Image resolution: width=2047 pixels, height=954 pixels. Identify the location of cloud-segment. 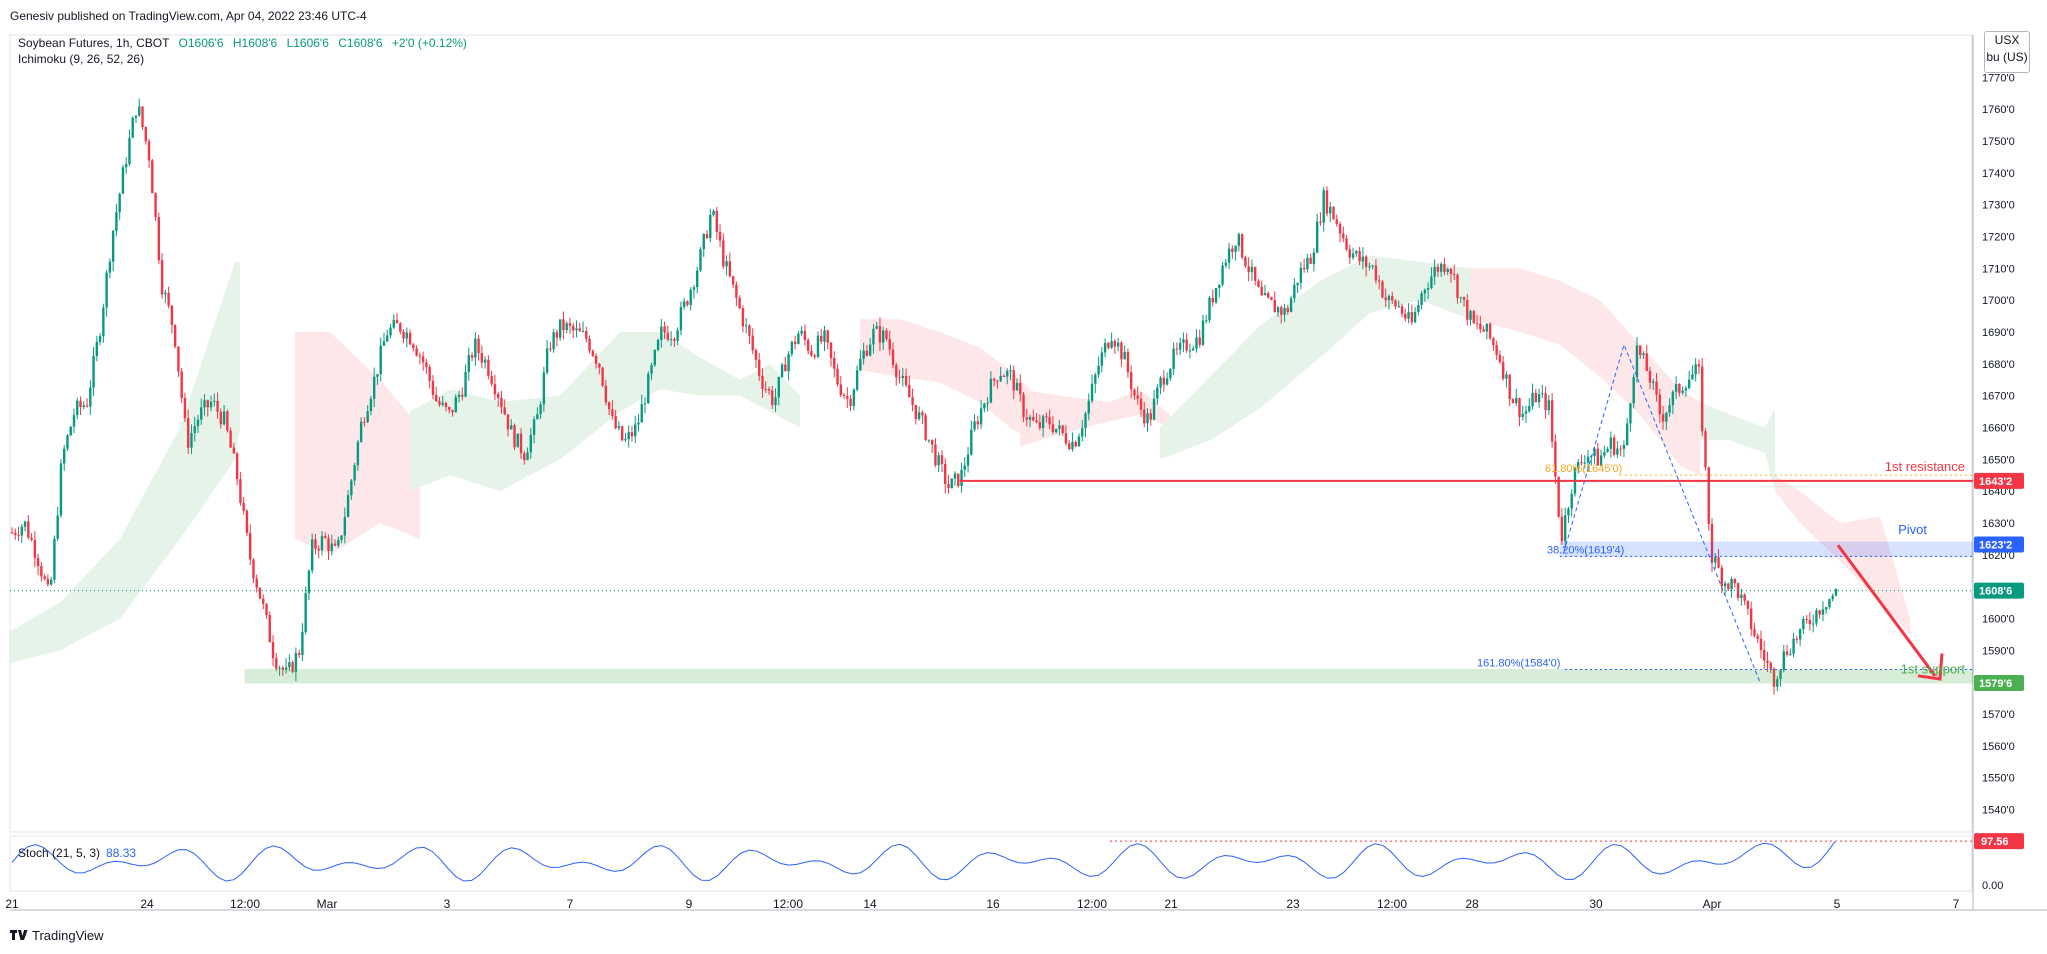
(945, 380).